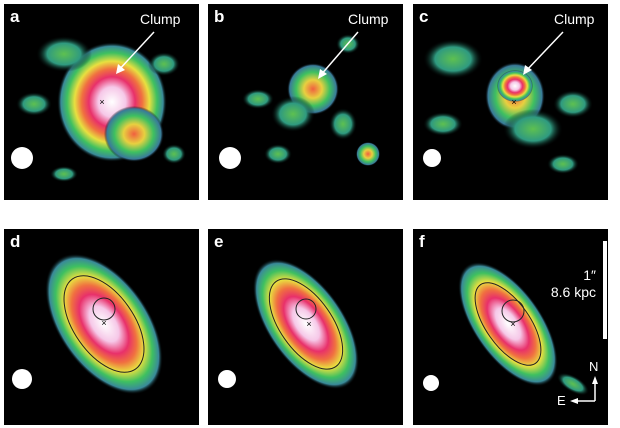 The height and width of the screenshot is (428, 620). I want to click on panel-c: × c Clump, so click(510, 102).